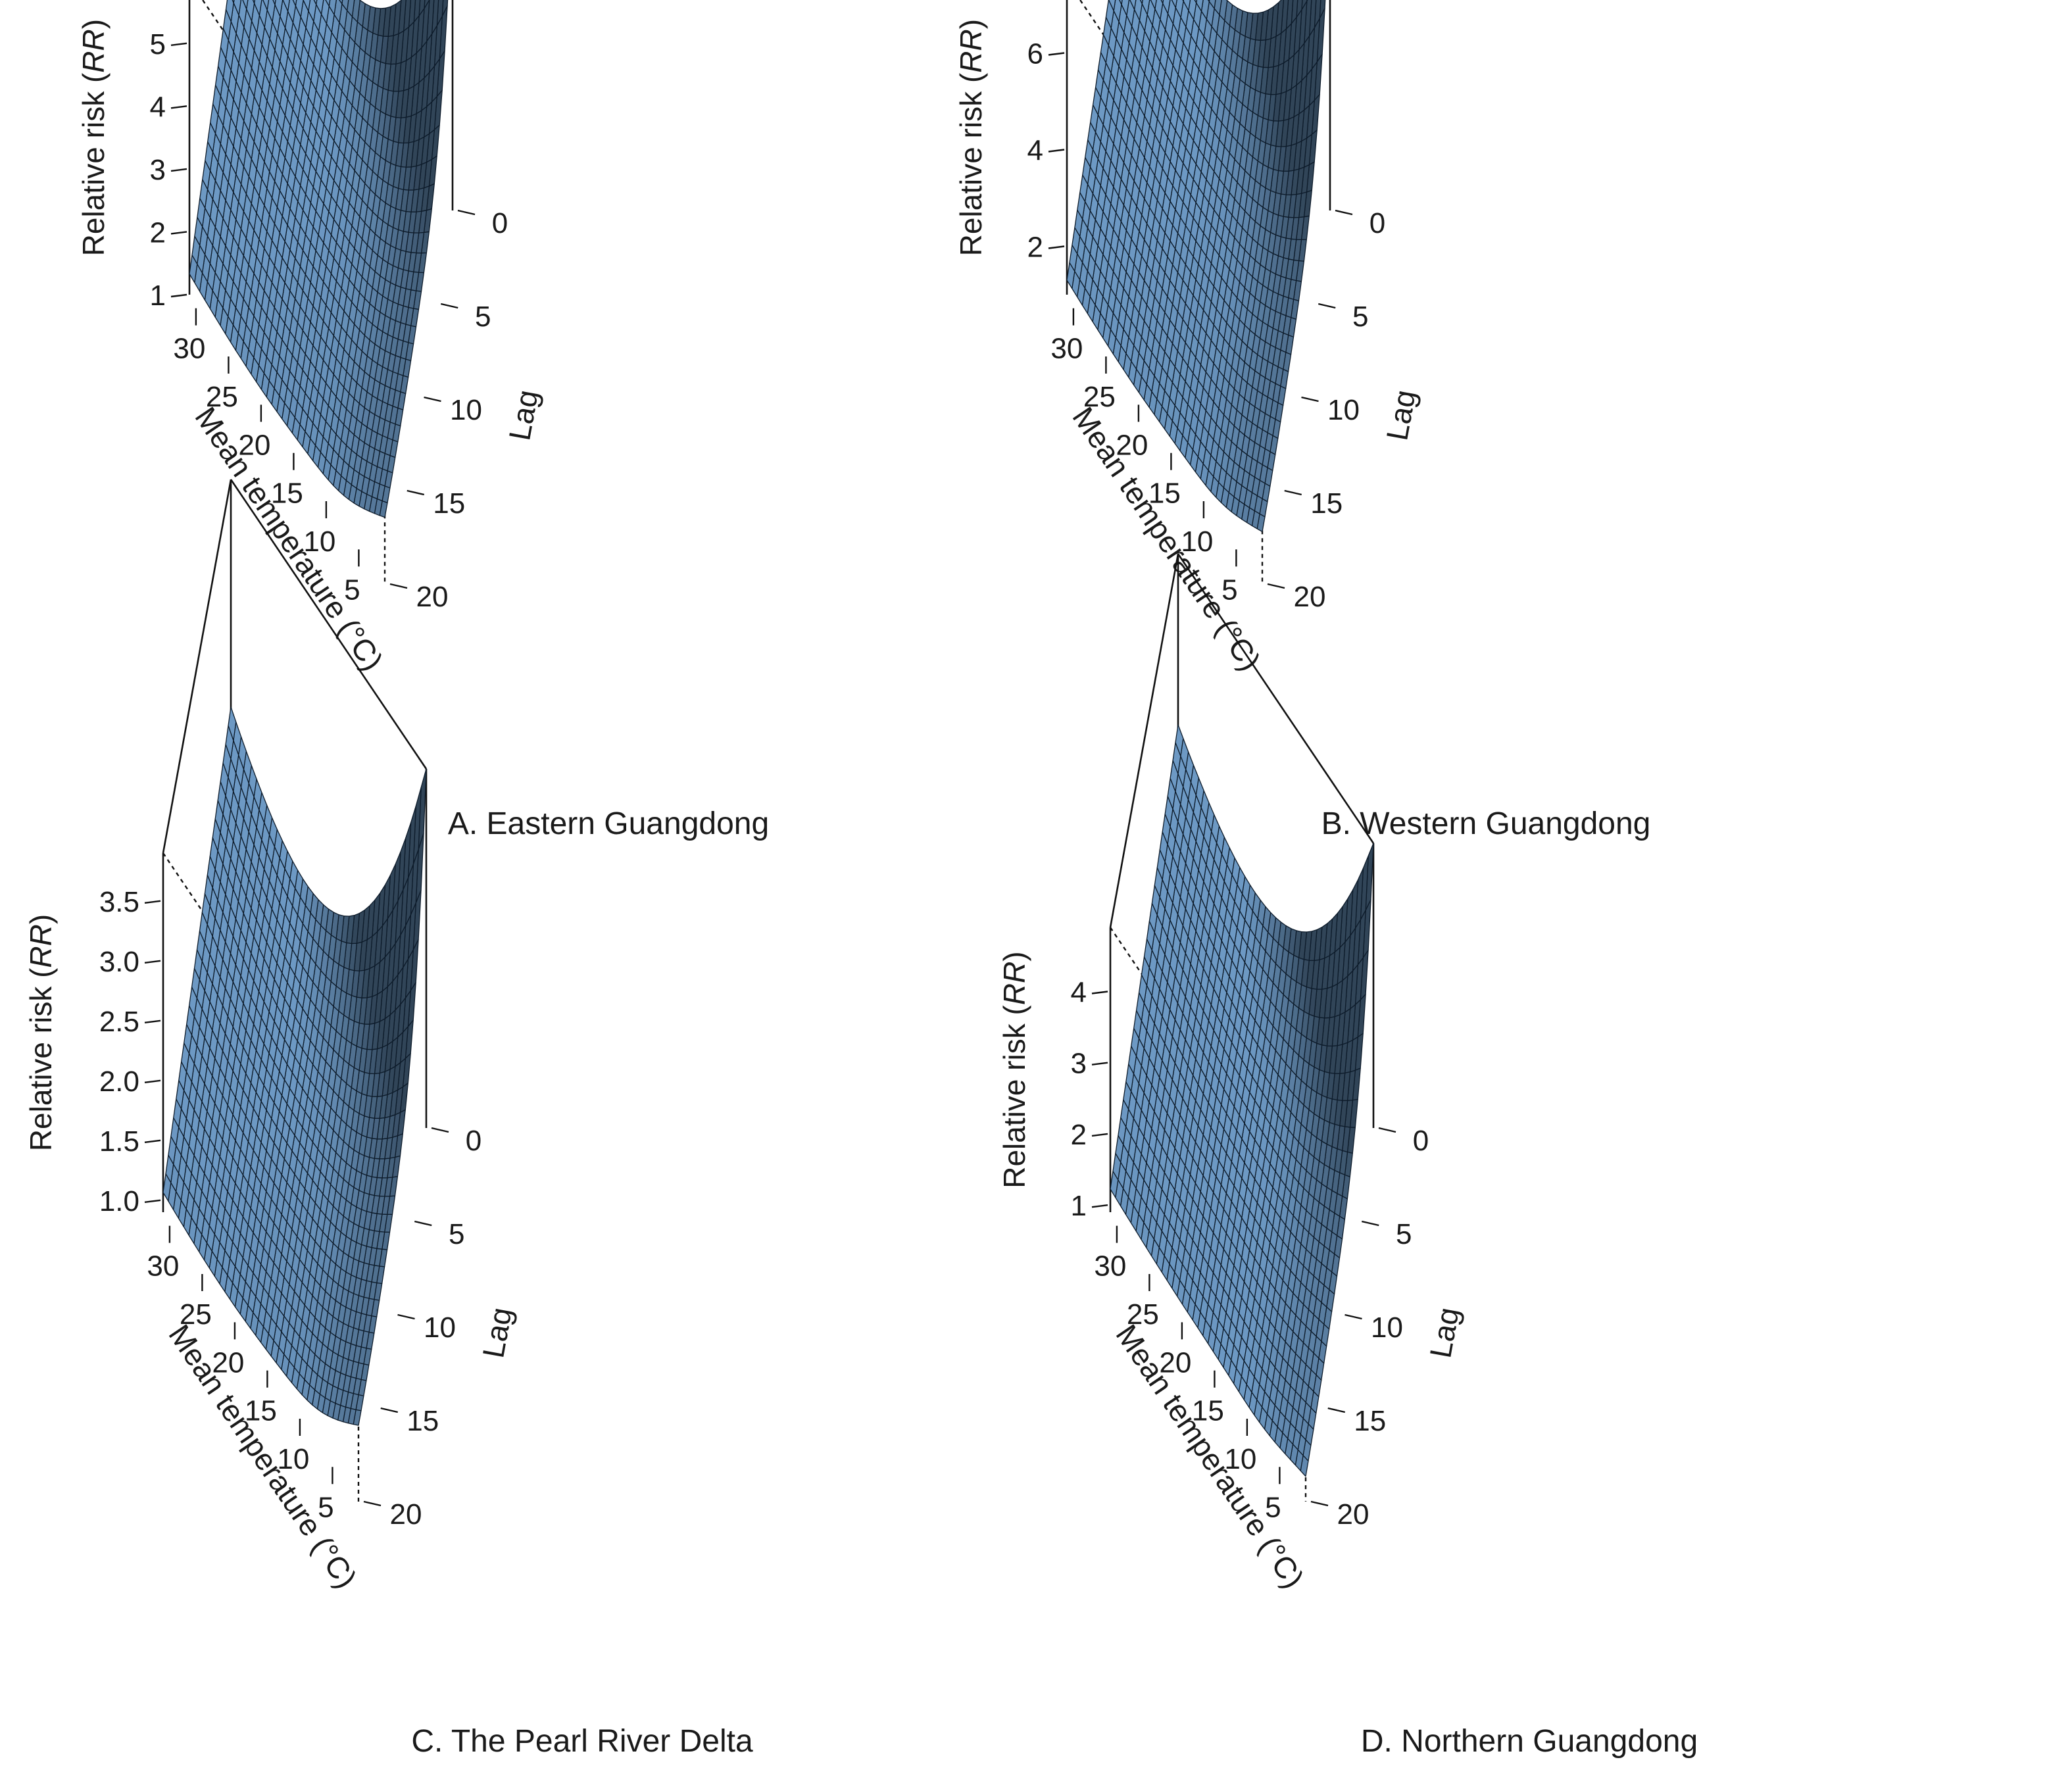 Image resolution: width=2072 pixels, height=1766 pixels. Describe the element at coordinates (1529, 1741) in the screenshot. I see `panel-title: D. Northern Guangdong` at that location.